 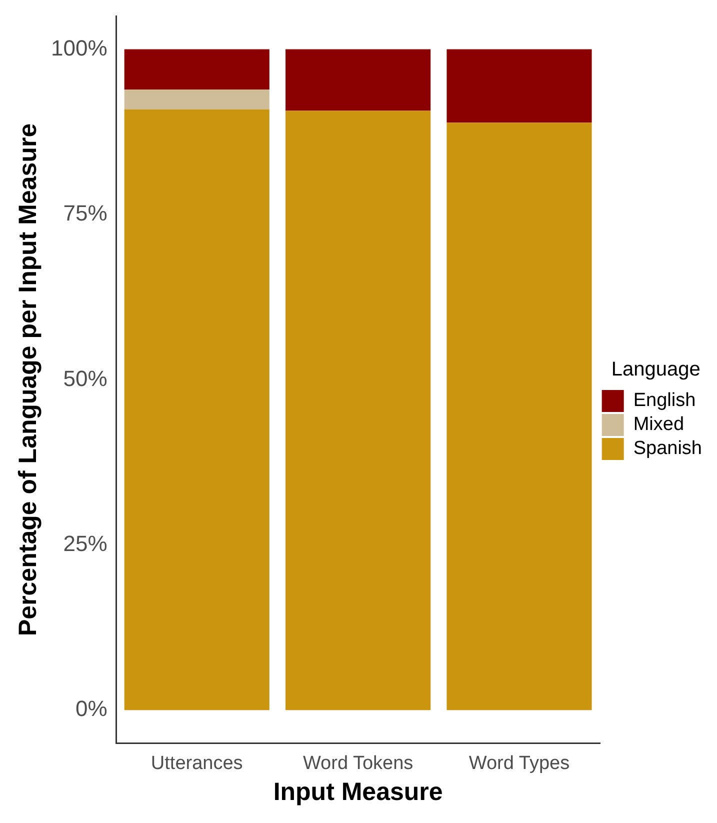 What do you see at coordinates (85, 543) in the screenshot?
I see `y-tick-label: 25%` at bounding box center [85, 543].